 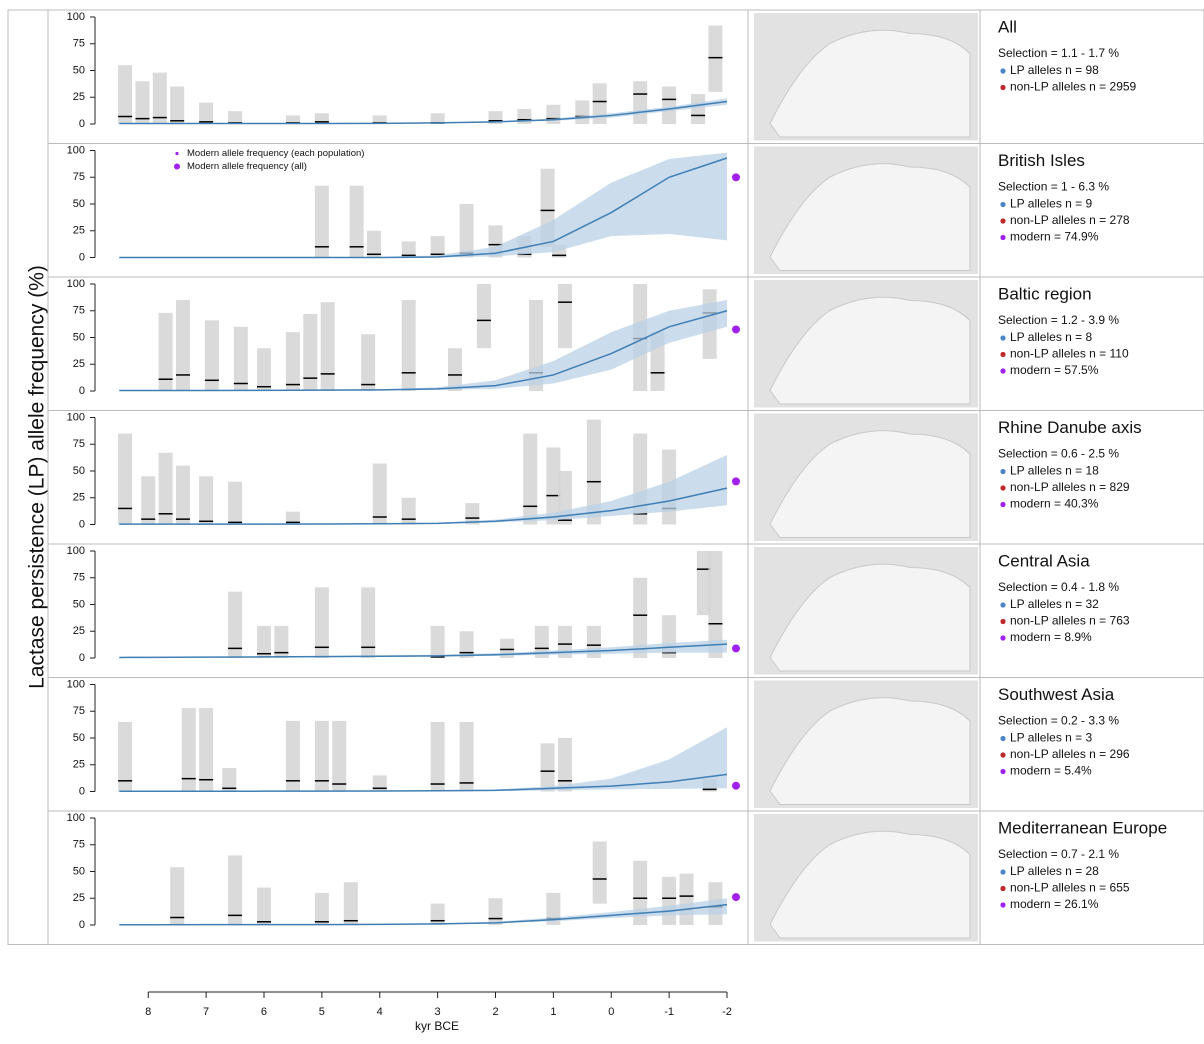 What do you see at coordinates (1045, 293) in the screenshot?
I see `panel-title: Baltic region` at bounding box center [1045, 293].